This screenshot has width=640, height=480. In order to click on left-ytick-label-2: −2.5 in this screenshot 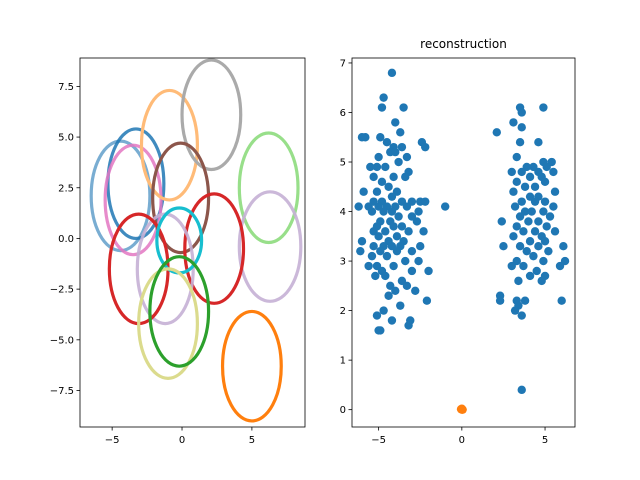, I will do `click(62, 290)`.